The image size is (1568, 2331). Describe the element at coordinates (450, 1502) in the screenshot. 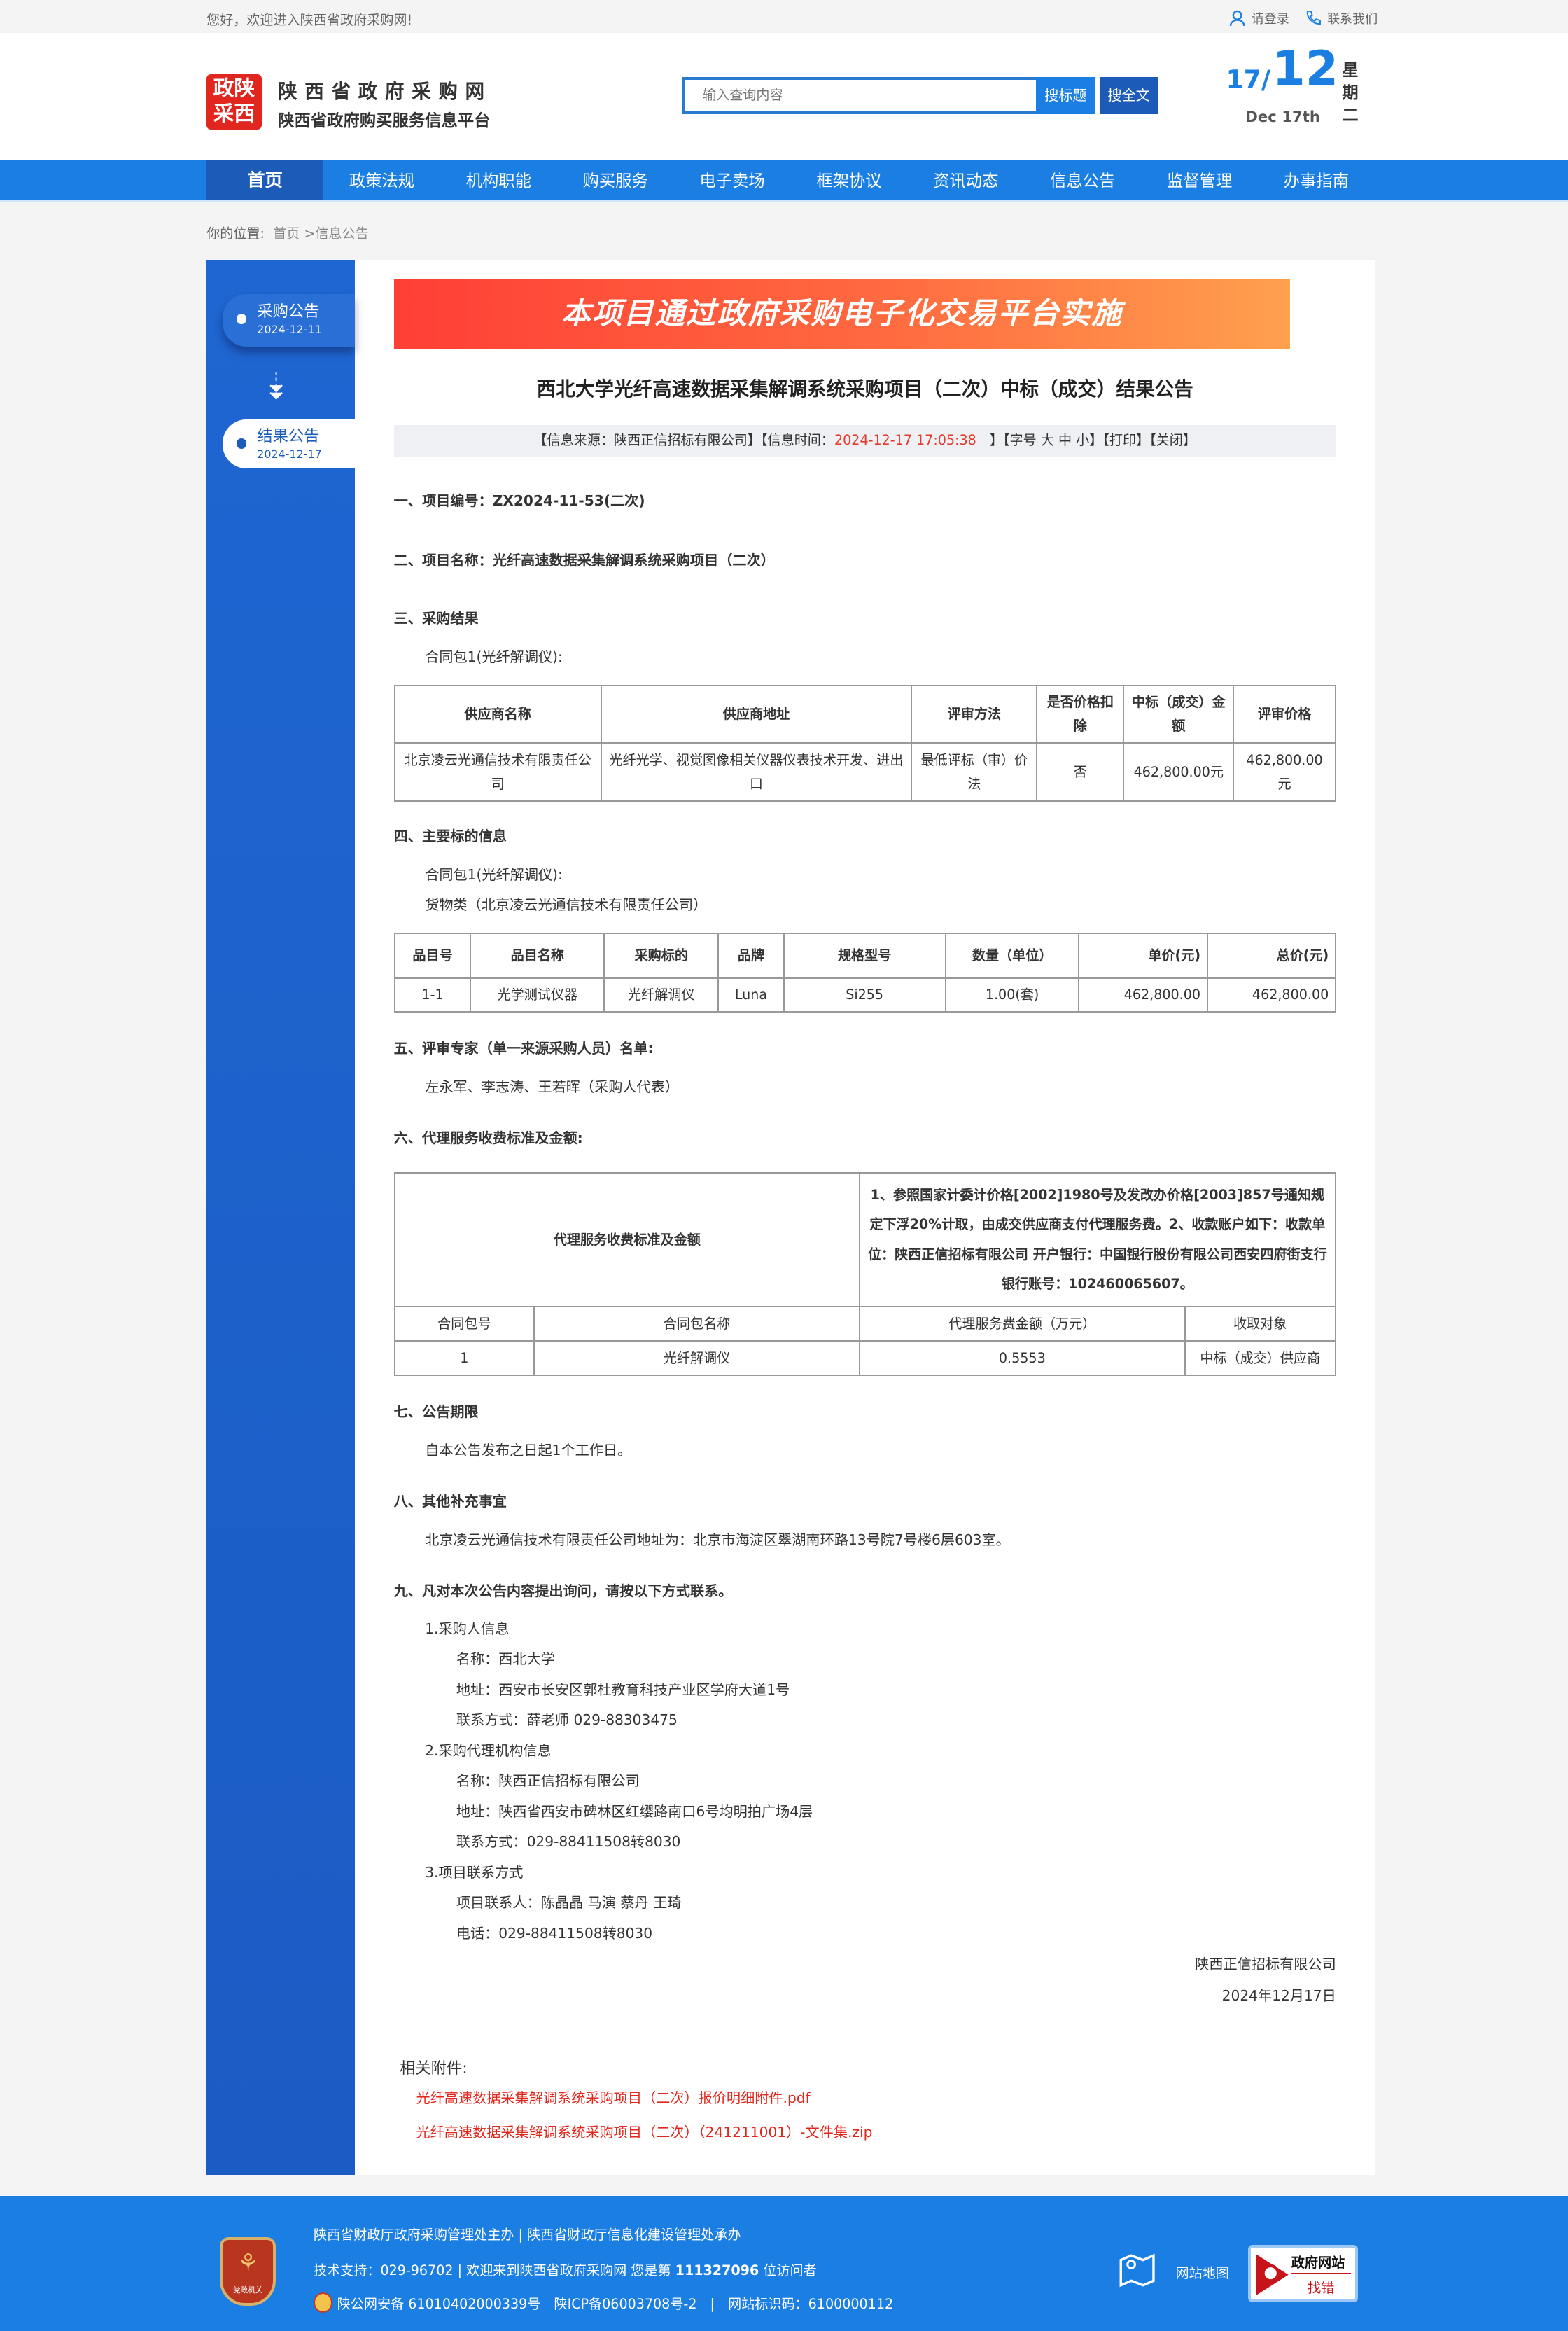

I see `section-heading: 八、其他补充事宜` at that location.